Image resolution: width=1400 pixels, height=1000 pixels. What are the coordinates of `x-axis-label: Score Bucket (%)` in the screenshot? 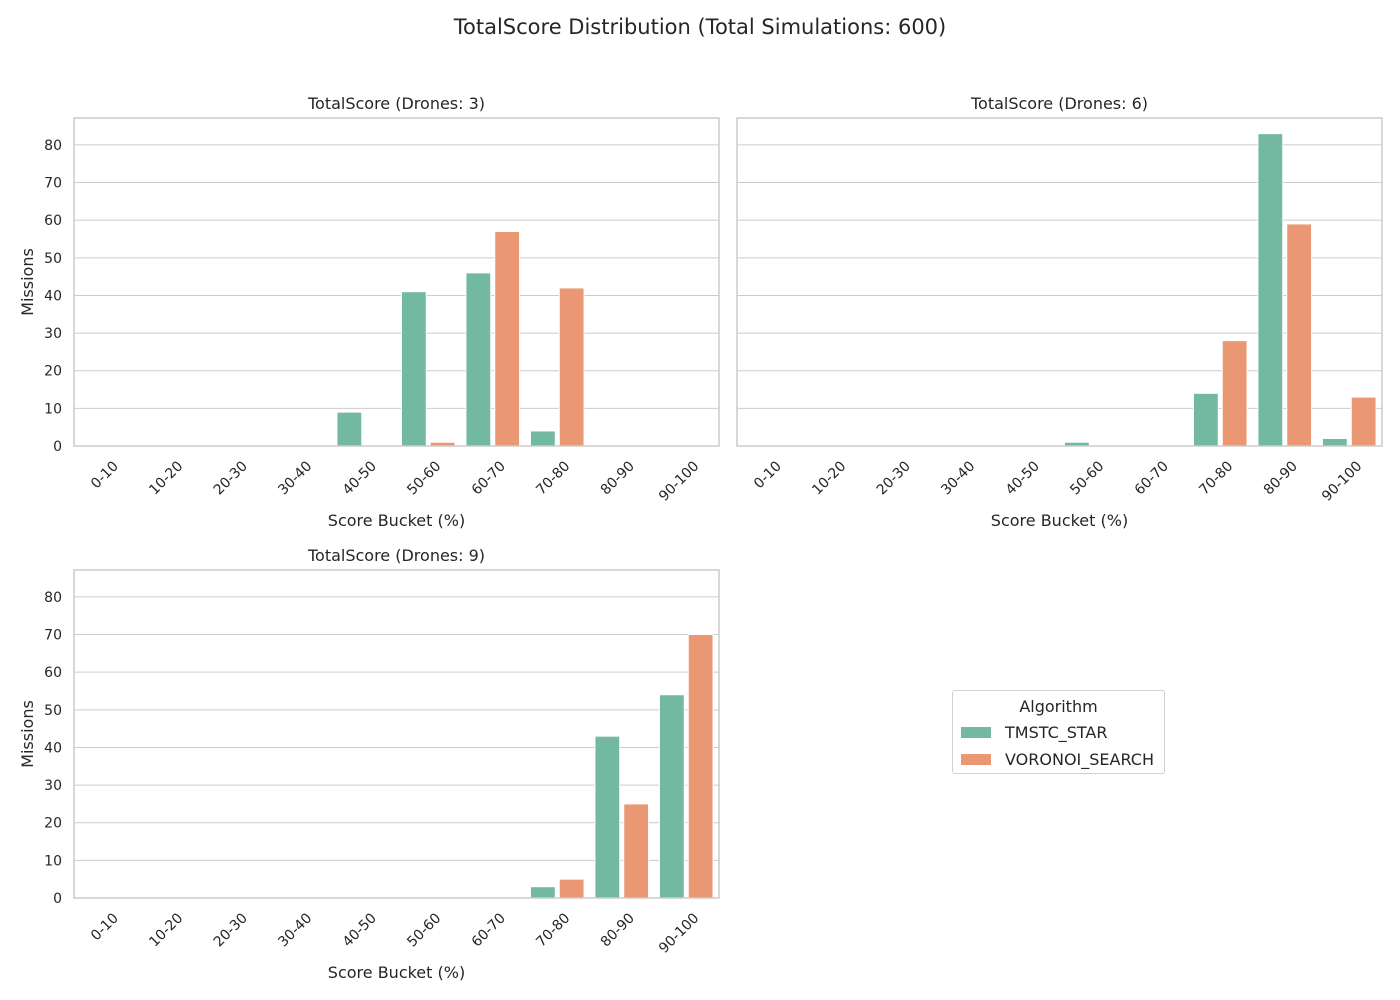 It's located at (396, 520).